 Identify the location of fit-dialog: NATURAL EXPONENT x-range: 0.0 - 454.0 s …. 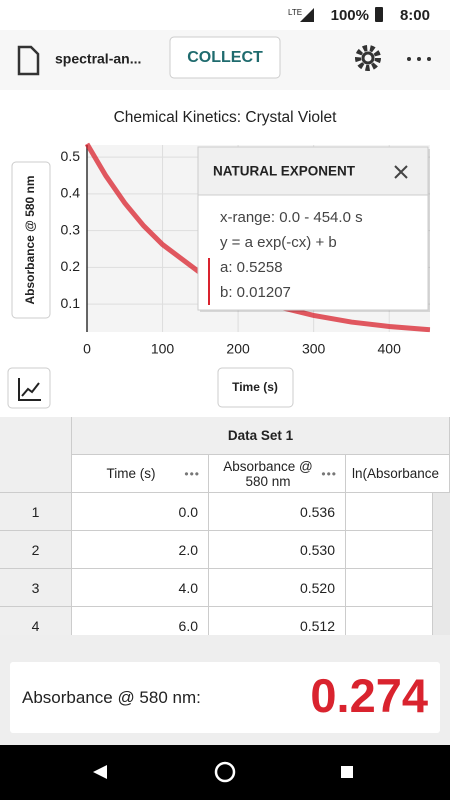
(313, 229).